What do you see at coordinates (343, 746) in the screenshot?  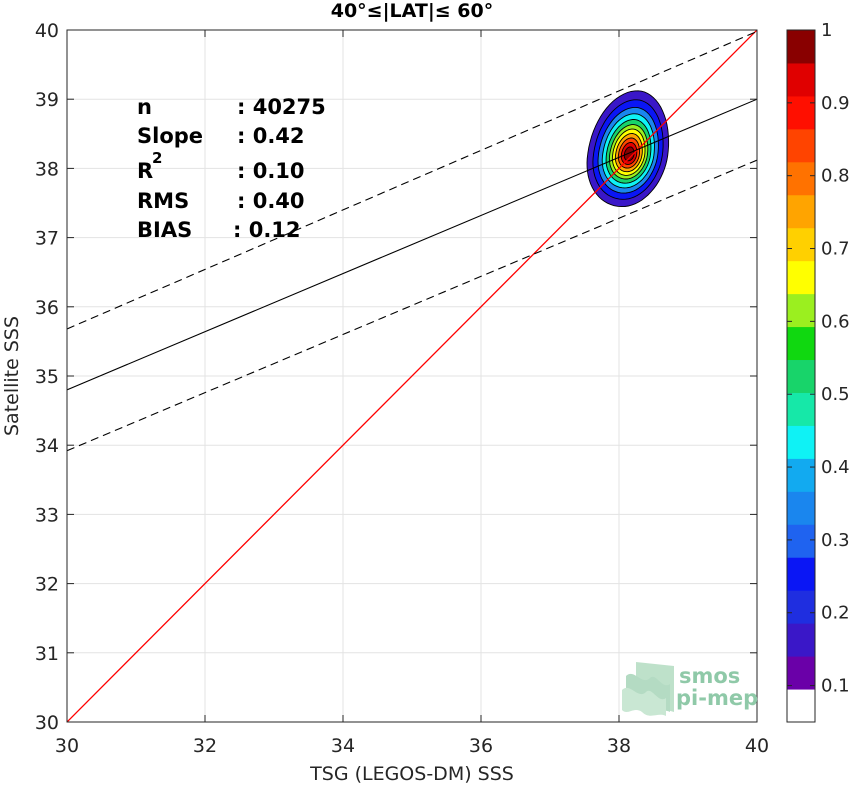 I see `x-tick-label: 34` at bounding box center [343, 746].